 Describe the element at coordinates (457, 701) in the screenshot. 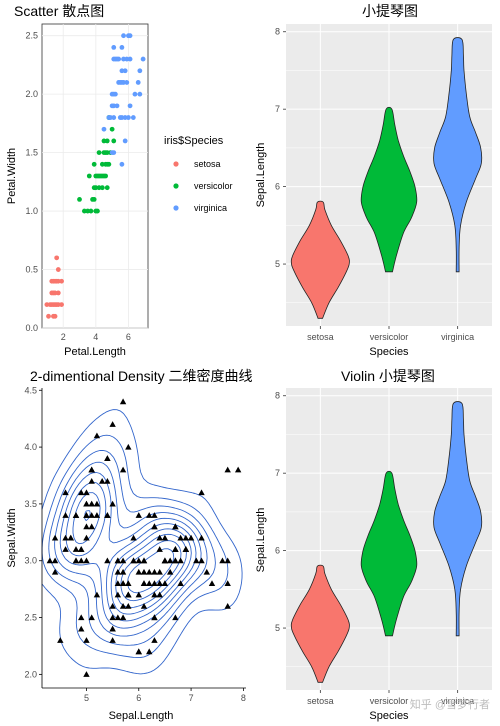

I see `violin-x-tick: virginica` at that location.